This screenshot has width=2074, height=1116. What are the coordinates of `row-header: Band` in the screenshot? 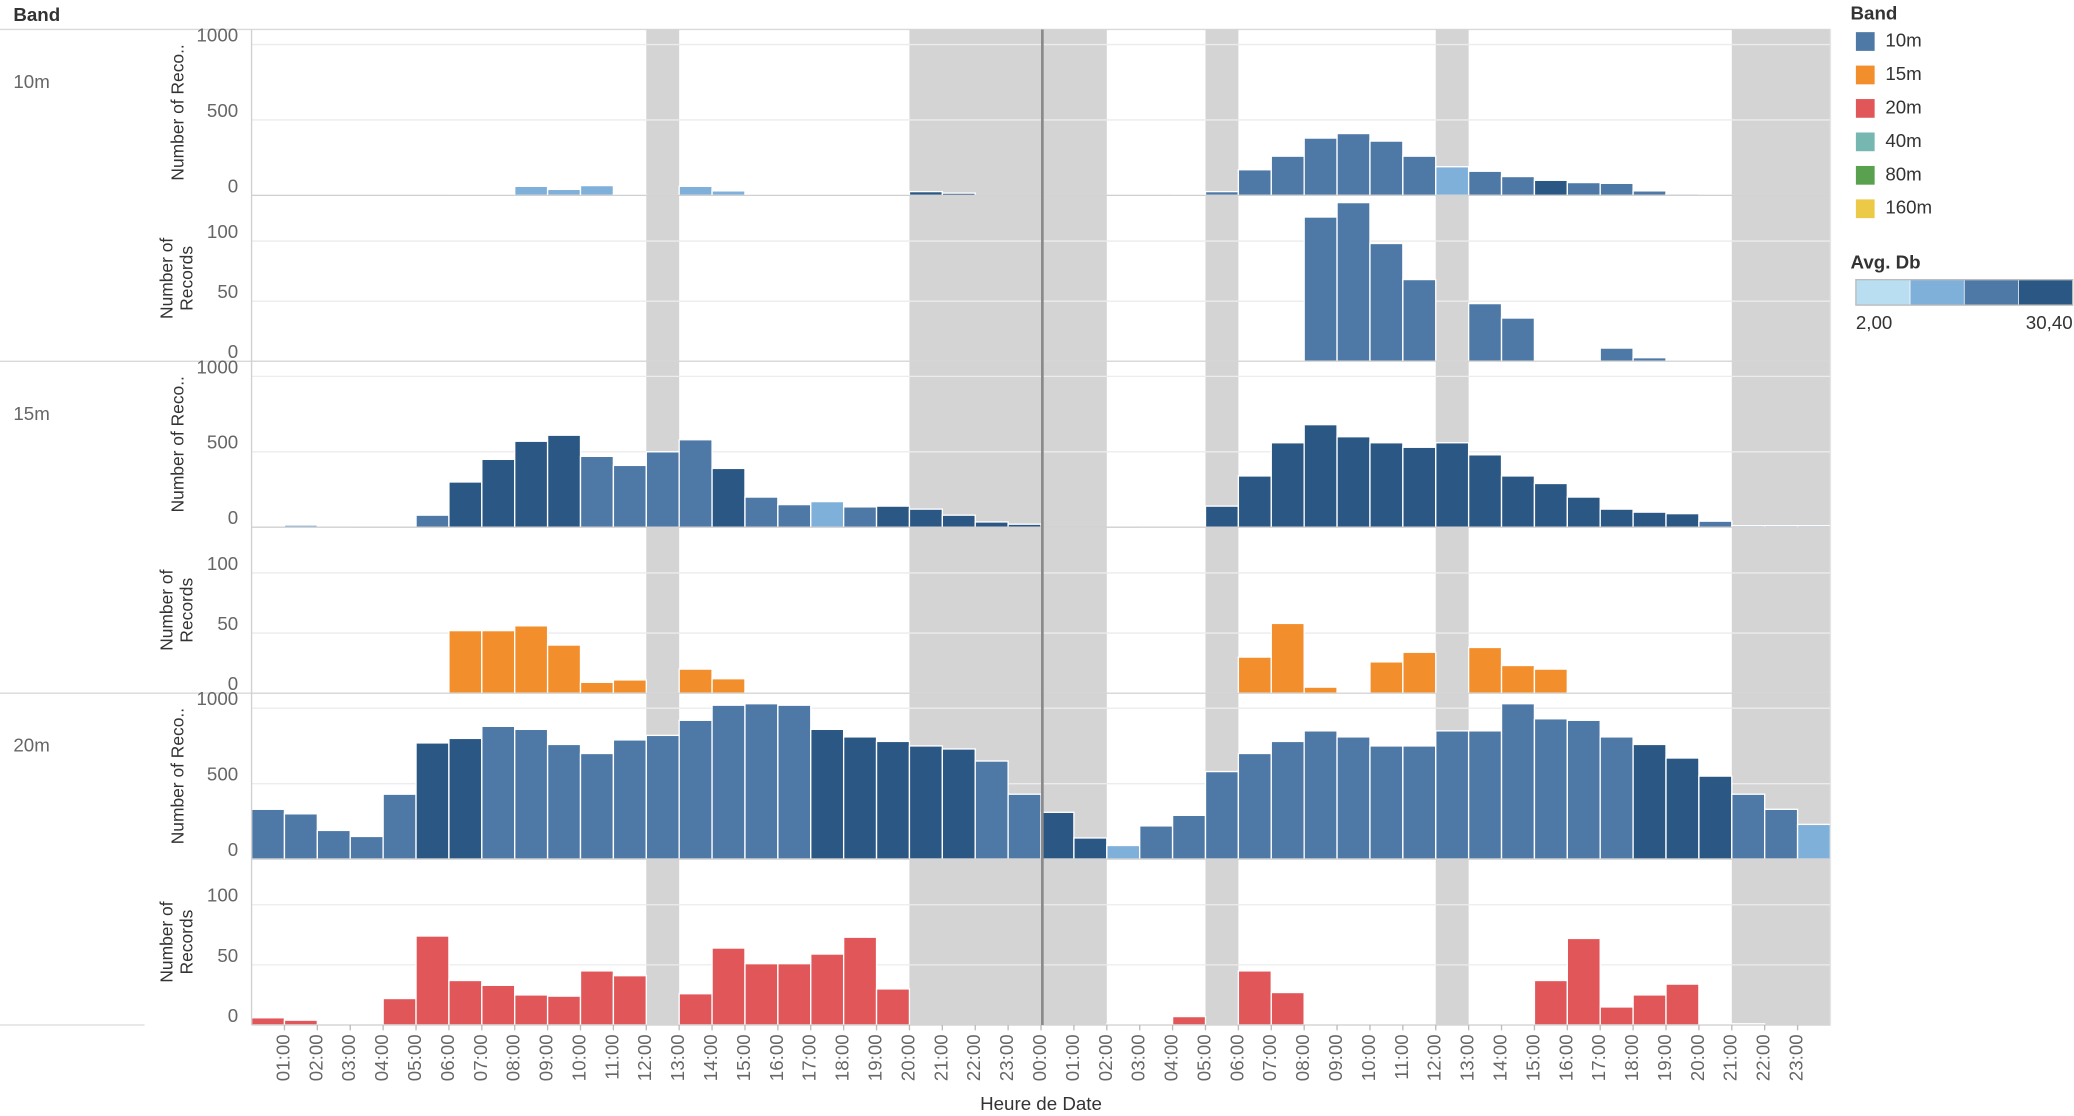 It's located at (36, 14).